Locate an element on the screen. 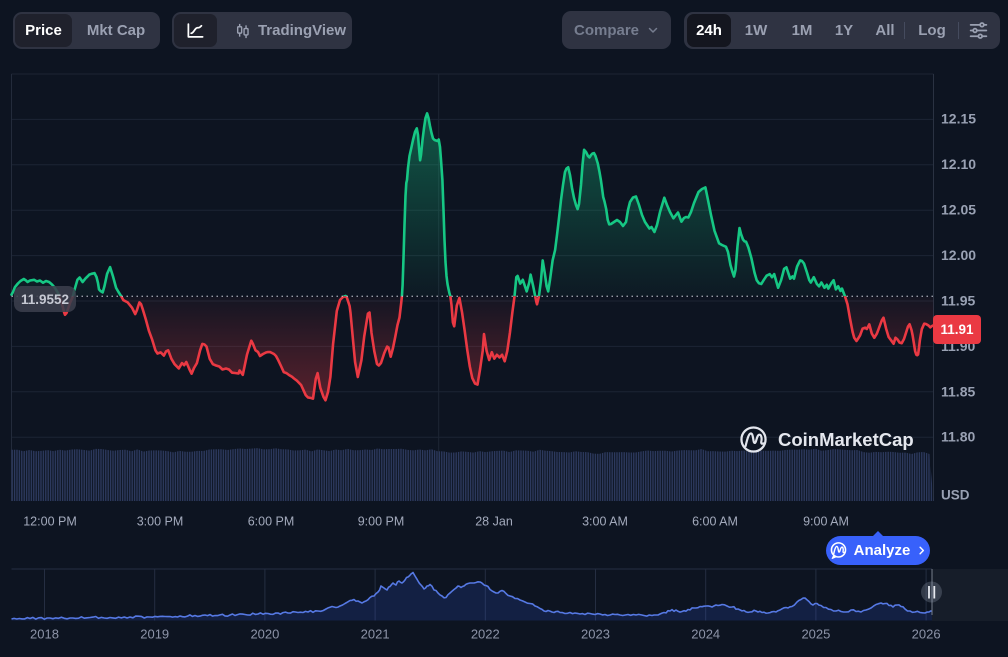 The width and height of the screenshot is (1008, 657). svg-text: 9:00 AM is located at coordinates (826, 522).